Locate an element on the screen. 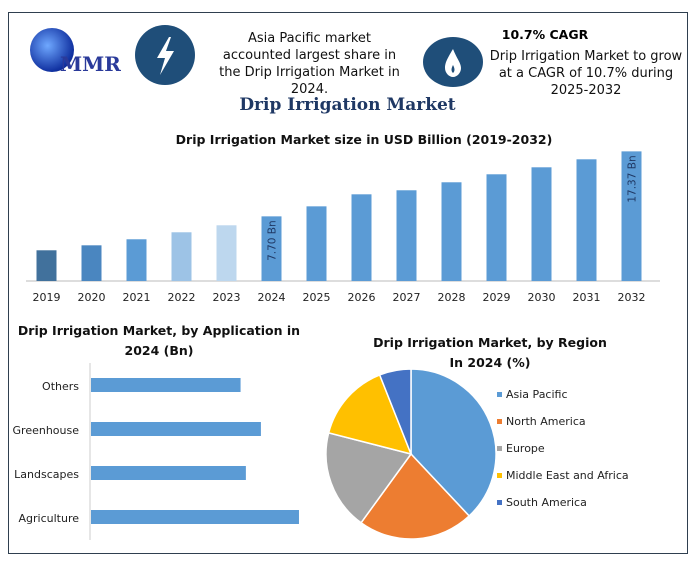 This screenshot has height=565, width=695. x-tick-label: 2031 is located at coordinates (587, 297).